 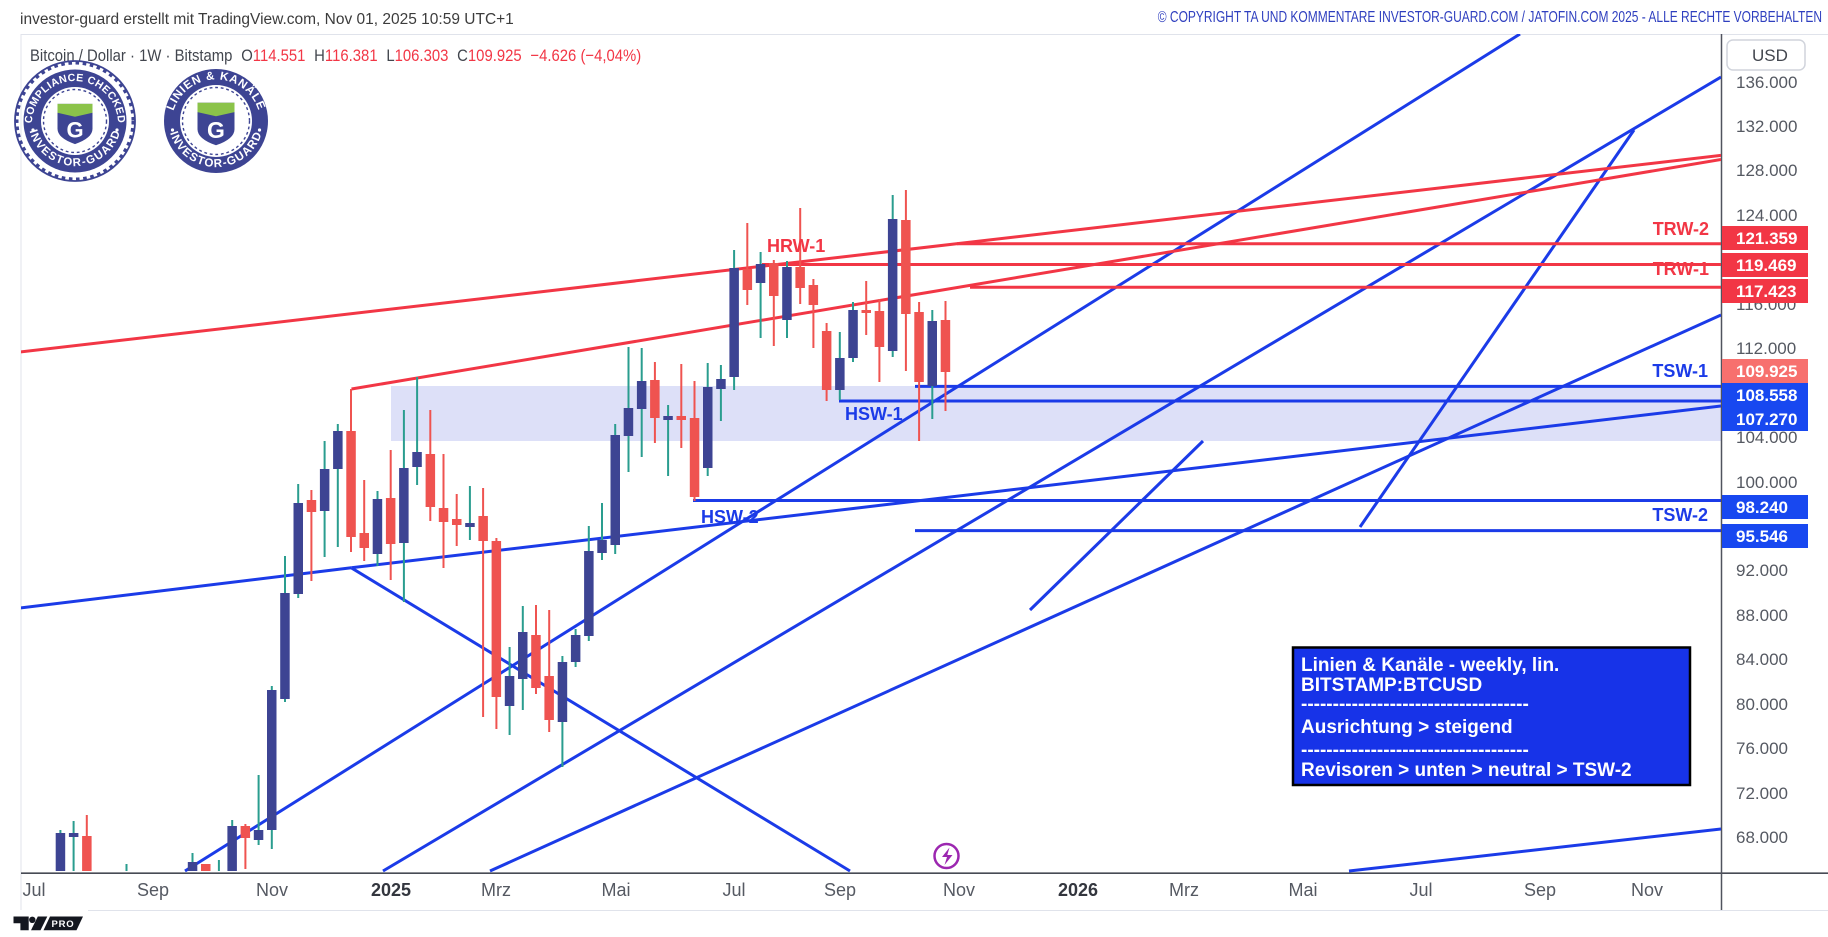 What do you see at coordinates (1766, 291) in the screenshot?
I see `svg-text: 117.423` at bounding box center [1766, 291].